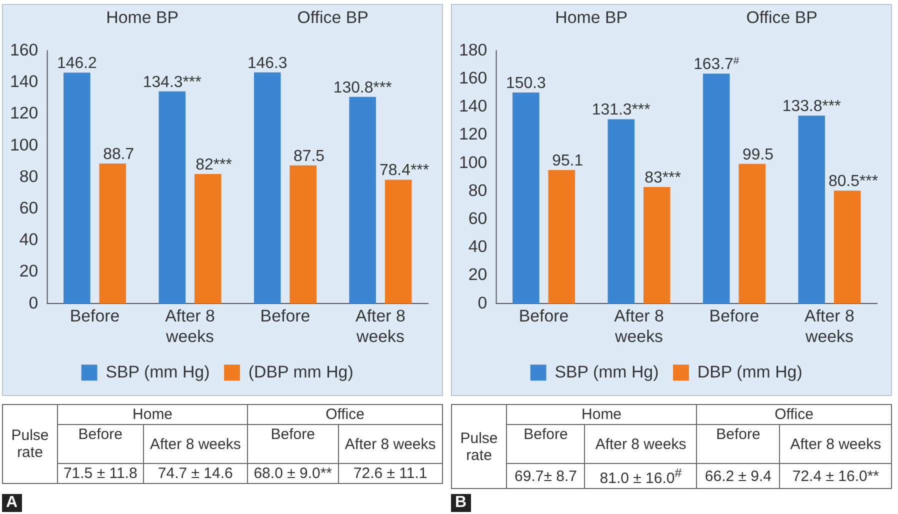  What do you see at coordinates (172, 82) in the screenshot?
I see `data-label: 134.3***` at bounding box center [172, 82].